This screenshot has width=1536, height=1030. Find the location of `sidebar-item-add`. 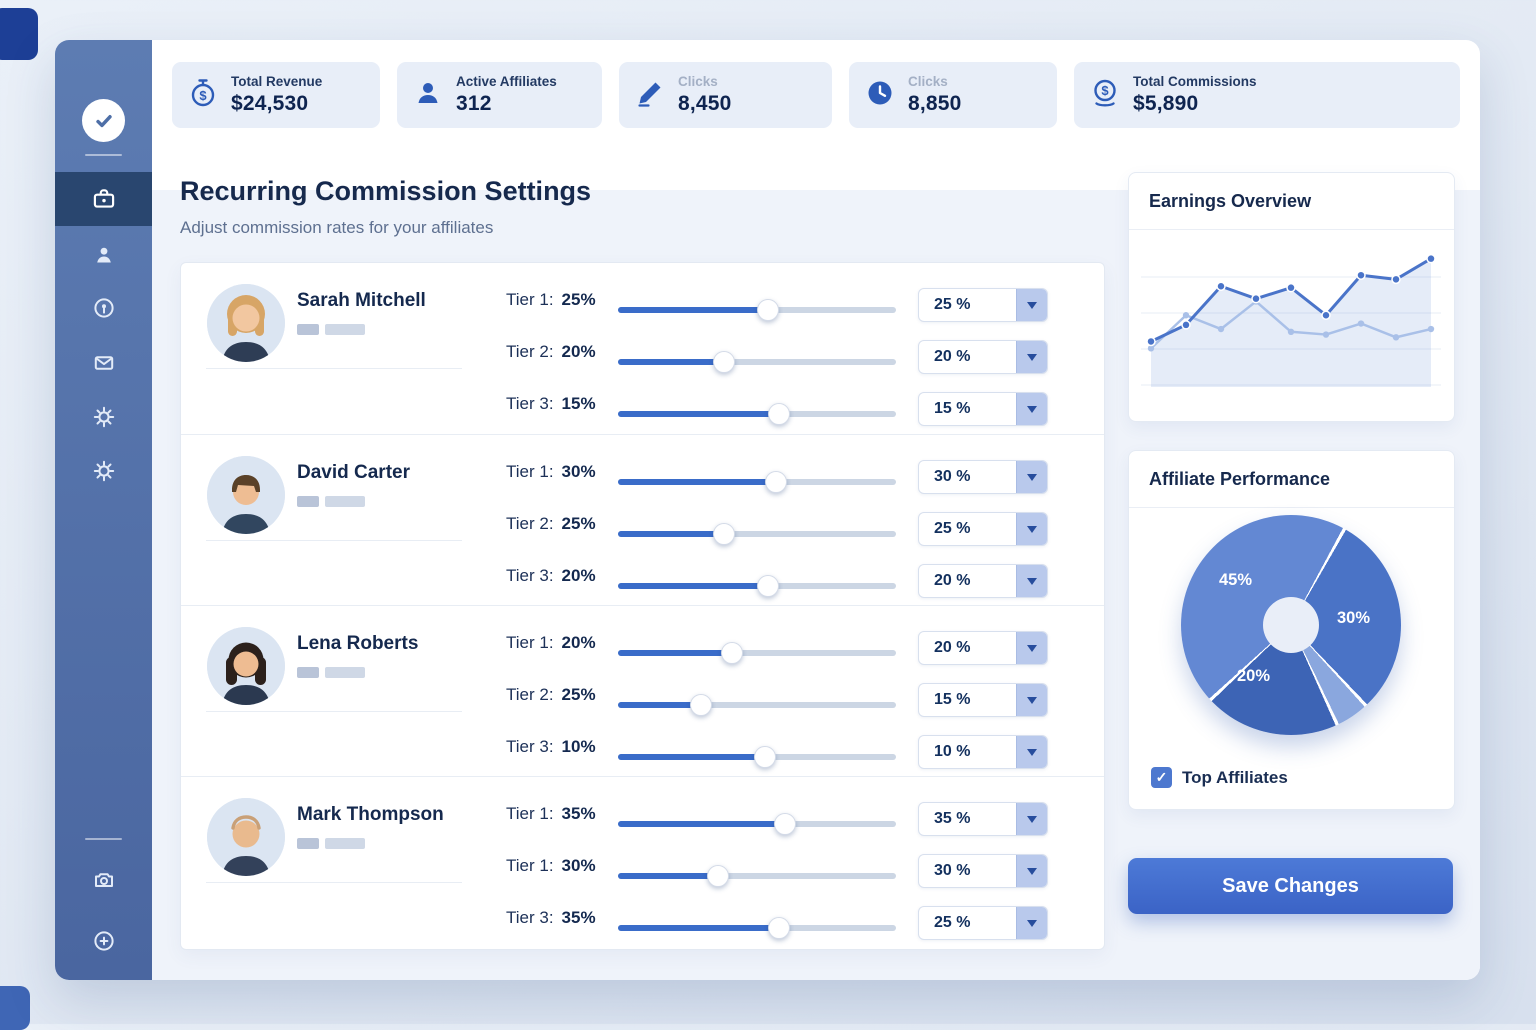

sidebar-item-add is located at coordinates (103, 941).